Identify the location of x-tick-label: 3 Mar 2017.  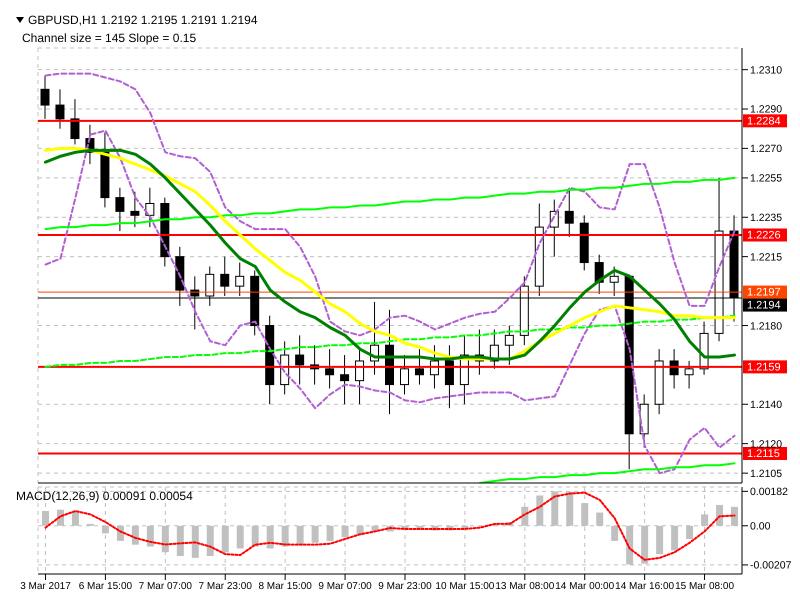
(46, 586).